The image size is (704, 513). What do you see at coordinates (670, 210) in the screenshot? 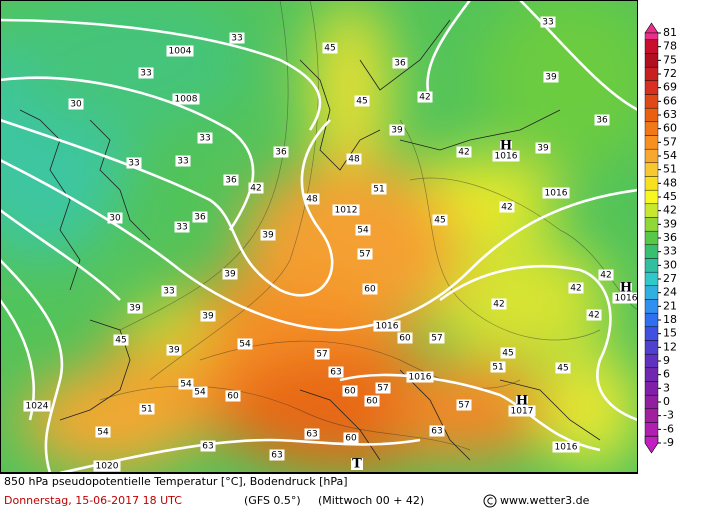
I see `colorbar-tick-label: 42` at bounding box center [670, 210].